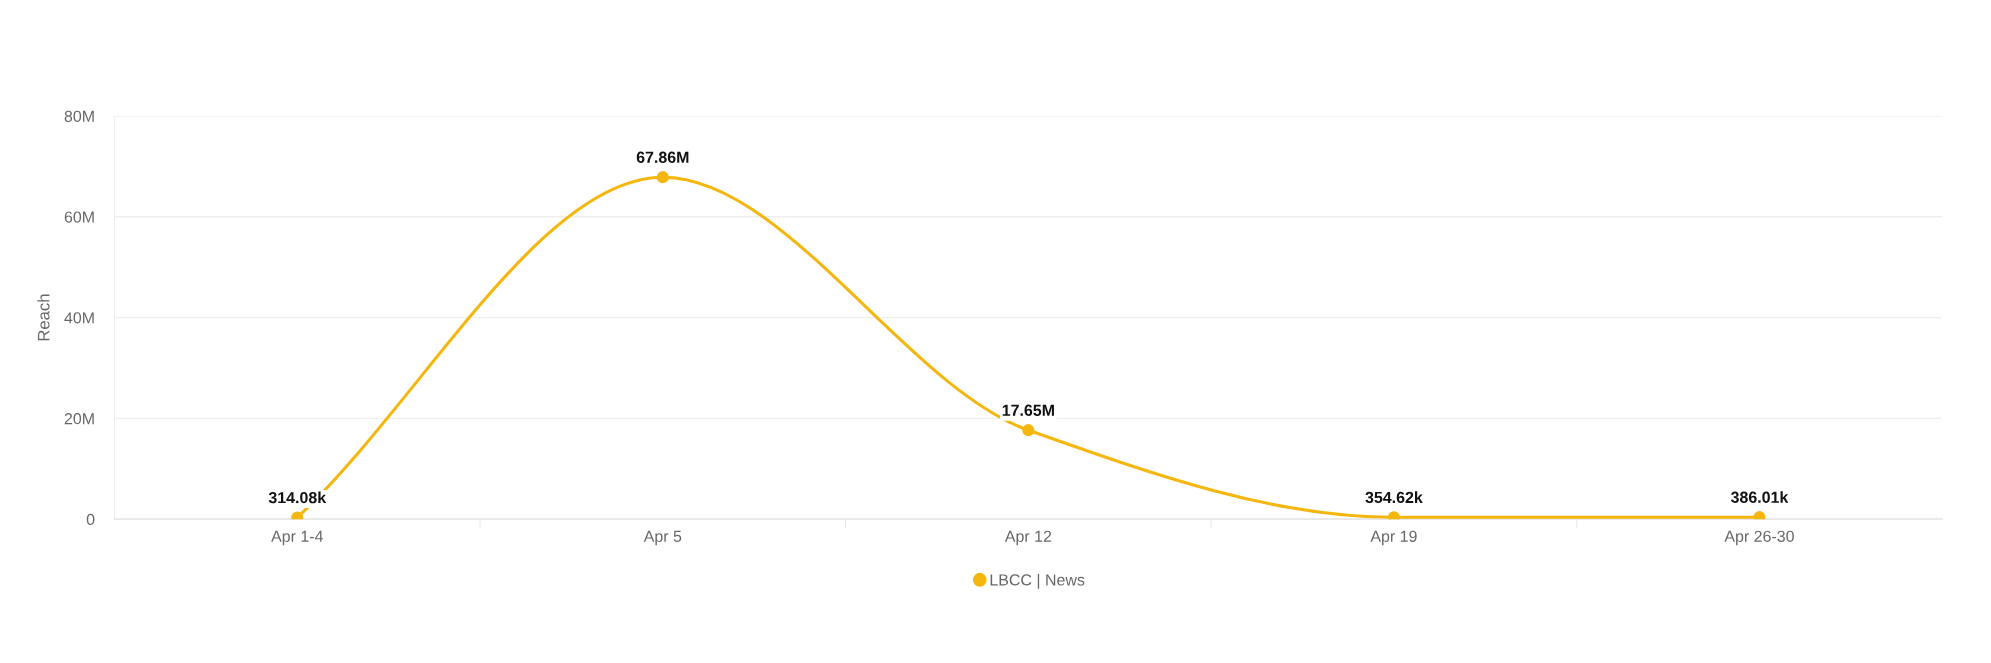 This screenshot has height=663, width=1991. Describe the element at coordinates (90, 519) in the screenshot. I see `y-tick-label: 0` at that location.